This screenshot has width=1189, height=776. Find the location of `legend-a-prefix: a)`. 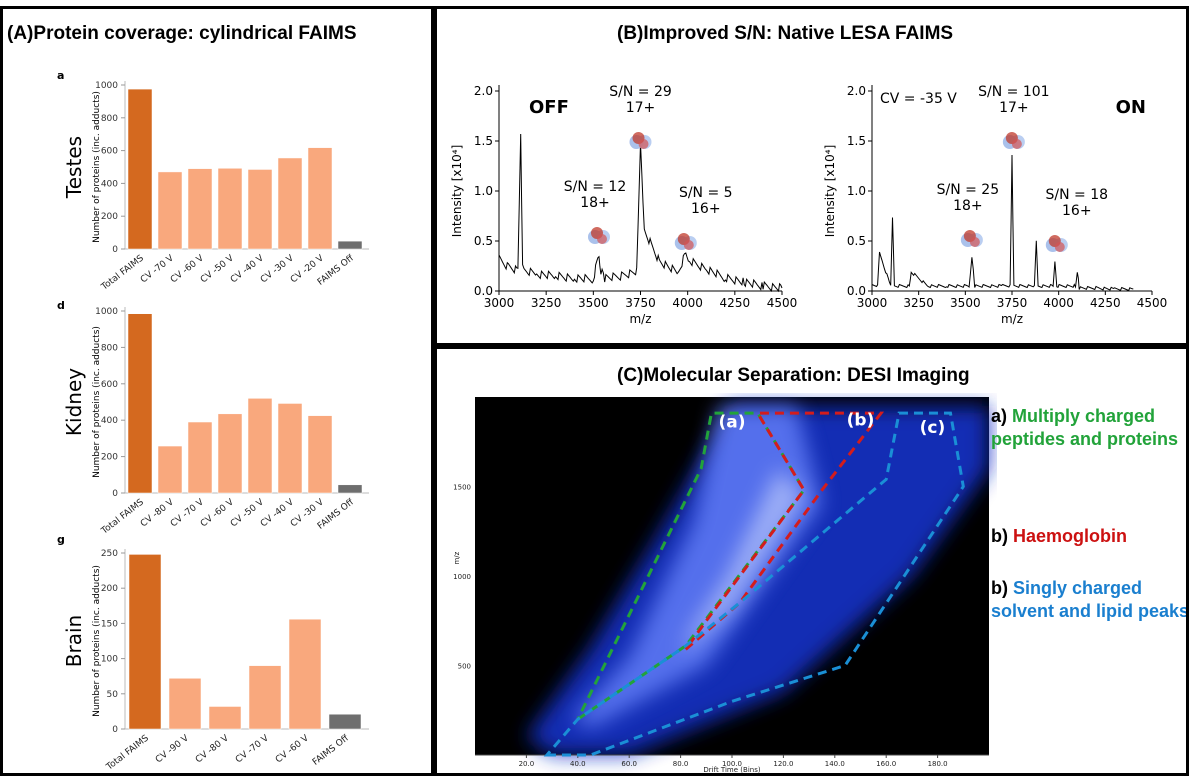

legend-a-prefix: a) is located at coordinates (1002, 416).